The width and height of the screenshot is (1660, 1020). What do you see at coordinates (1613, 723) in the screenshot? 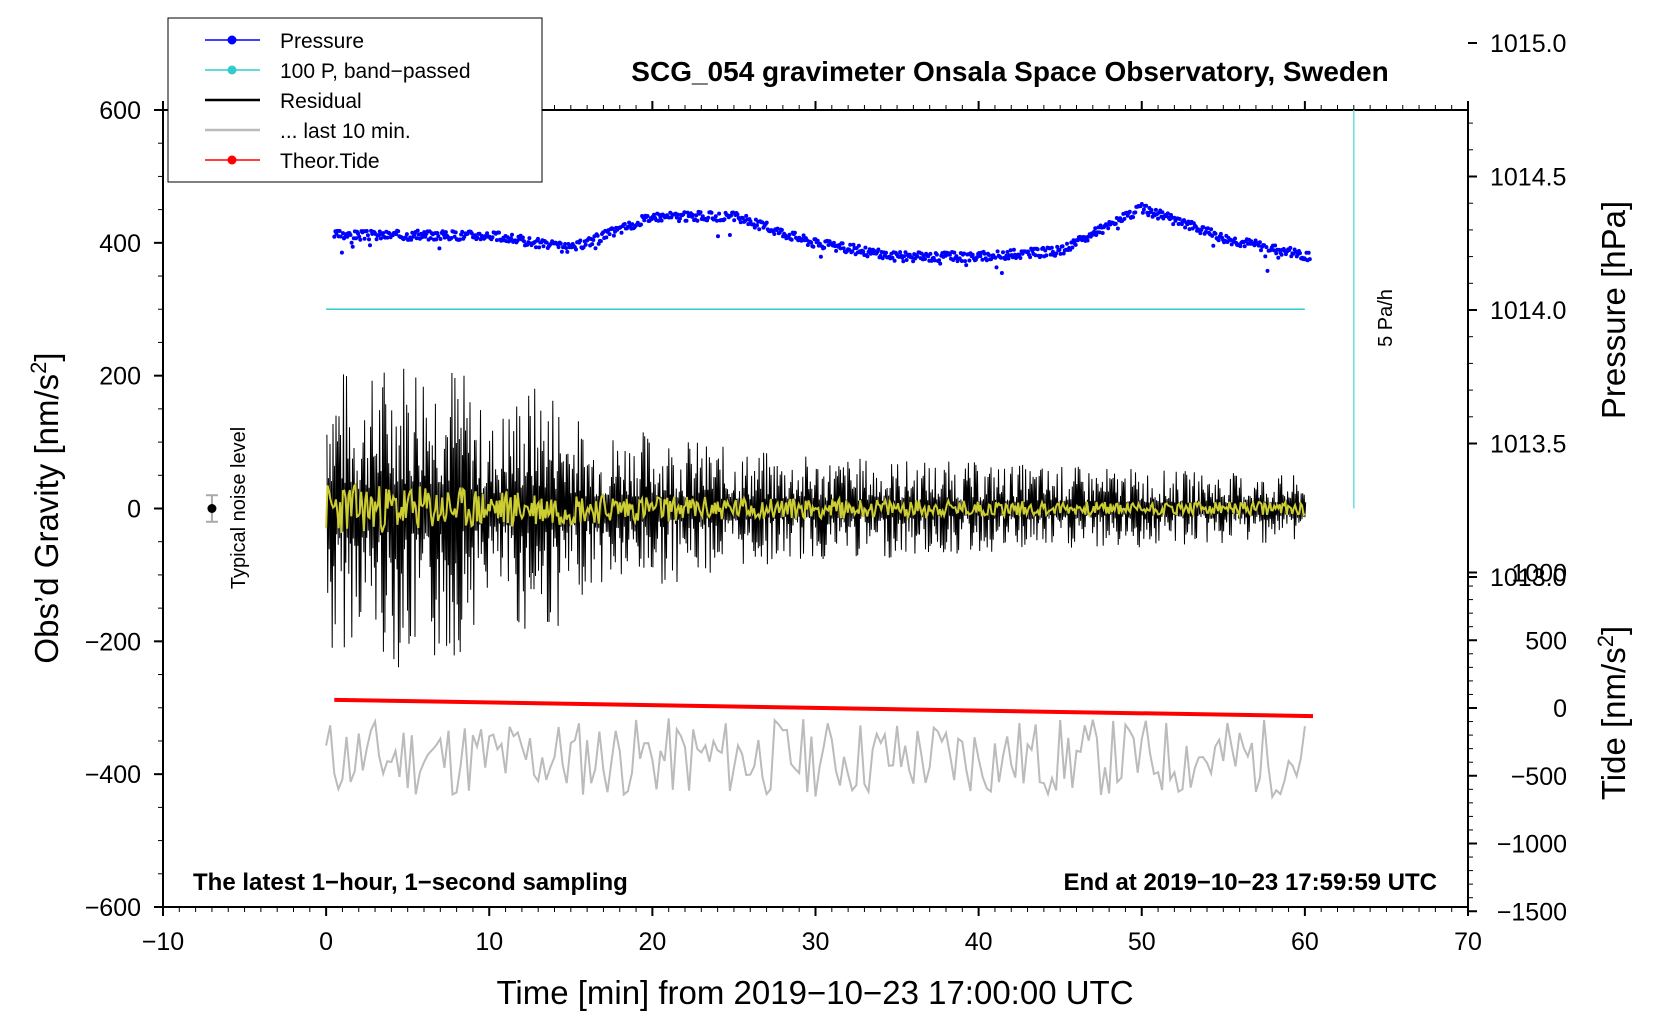
I see `y-tide-title-main: Tide [nm/s` at bounding box center [1613, 723].